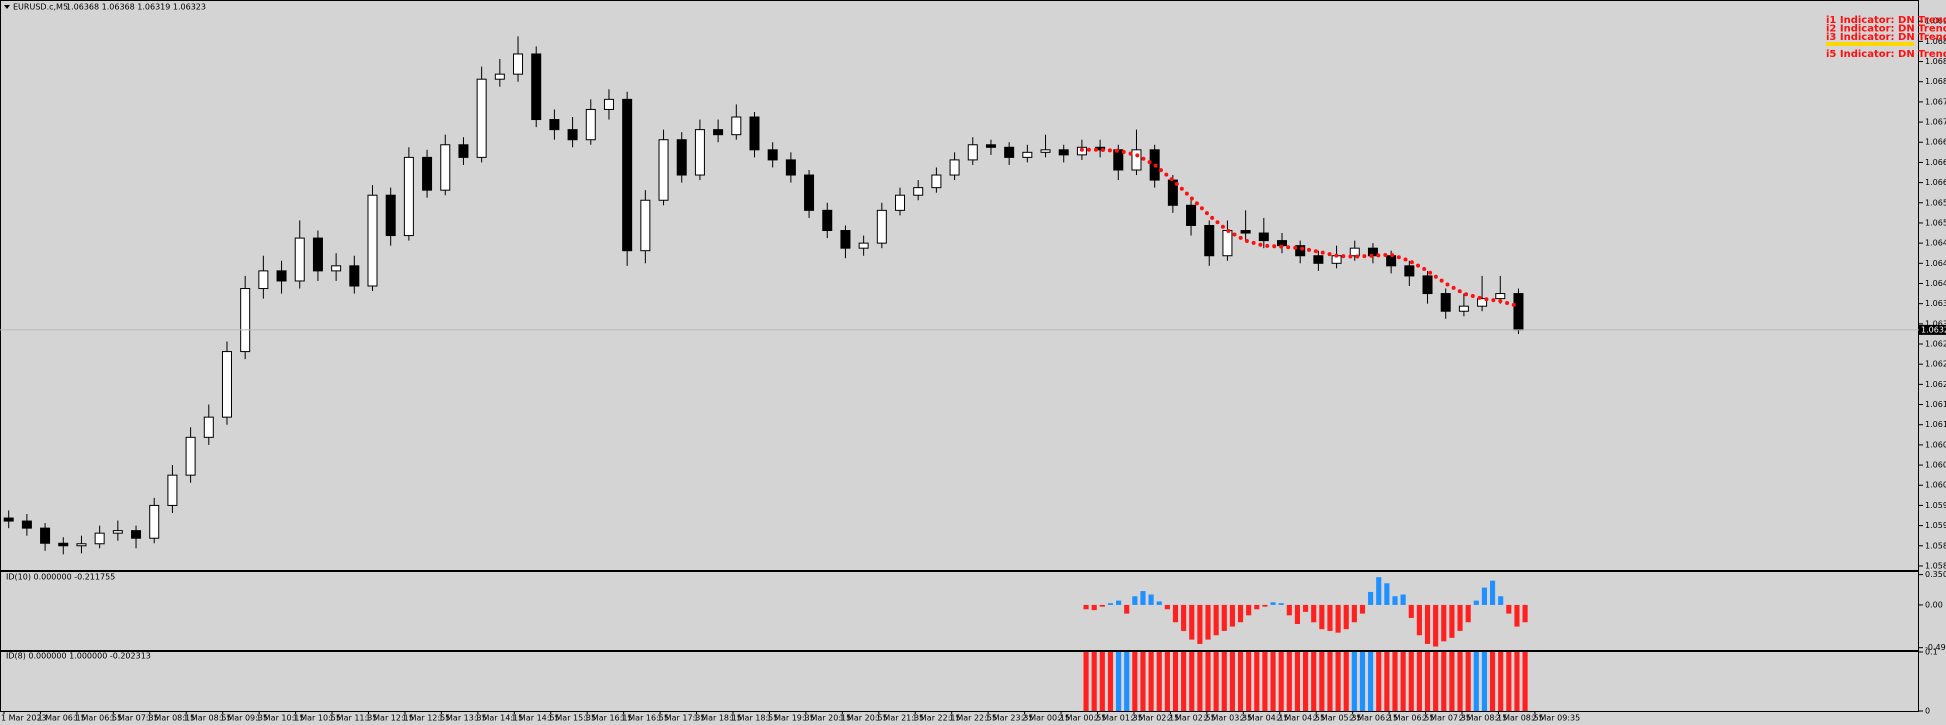 The image size is (1946, 725). What do you see at coordinates (1935, 142) in the screenshot?
I see `y-tick-label: 1.06695` at bounding box center [1935, 142].